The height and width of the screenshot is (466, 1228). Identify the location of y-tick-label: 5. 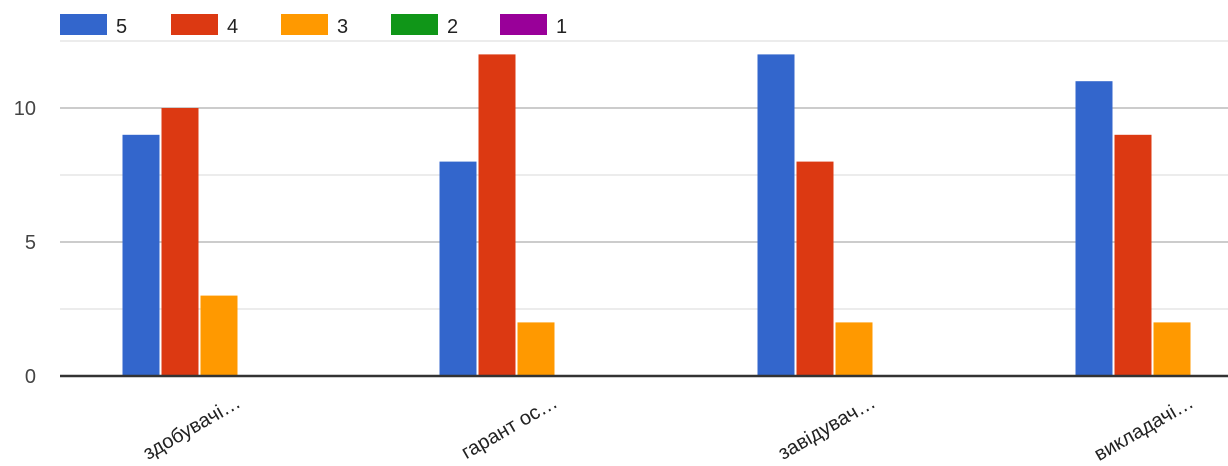
(30, 243).